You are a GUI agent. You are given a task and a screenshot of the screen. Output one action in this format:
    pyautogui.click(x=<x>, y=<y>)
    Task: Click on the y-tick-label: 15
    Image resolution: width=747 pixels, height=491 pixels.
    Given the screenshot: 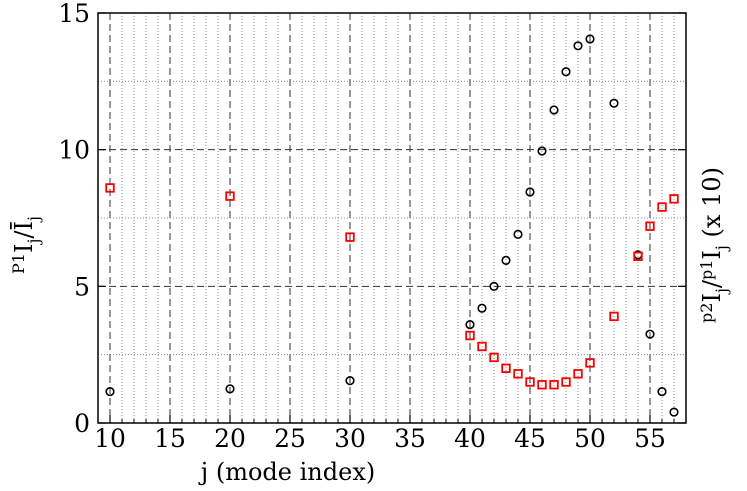 What is the action you would take?
    pyautogui.click(x=74, y=14)
    